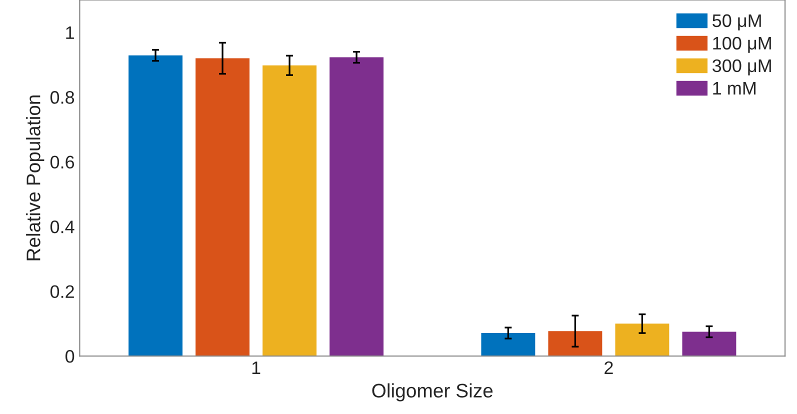 The image size is (797, 414). What do you see at coordinates (736, 22) in the screenshot?
I see `legend-label: 50 μM` at bounding box center [736, 22].